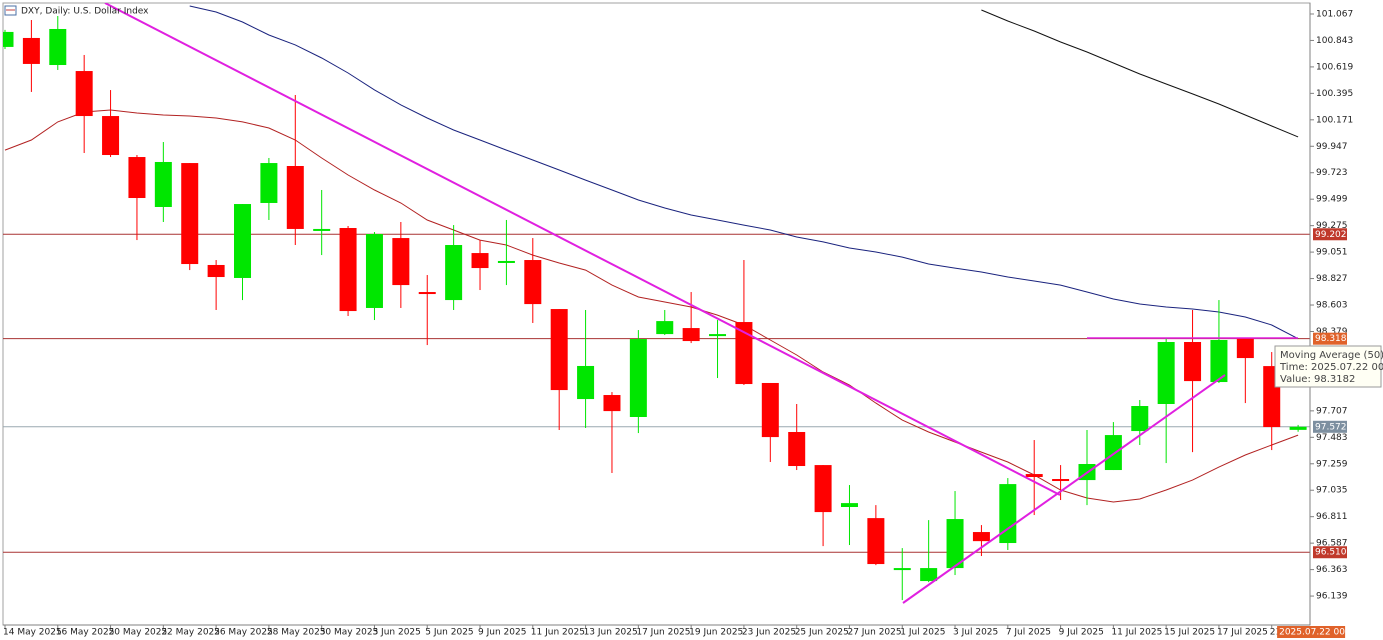 This screenshot has width=1383, height=640. What do you see at coordinates (716, 633) in the screenshot?
I see `x-tick-label: 19 Jun 2025` at bounding box center [716, 633].